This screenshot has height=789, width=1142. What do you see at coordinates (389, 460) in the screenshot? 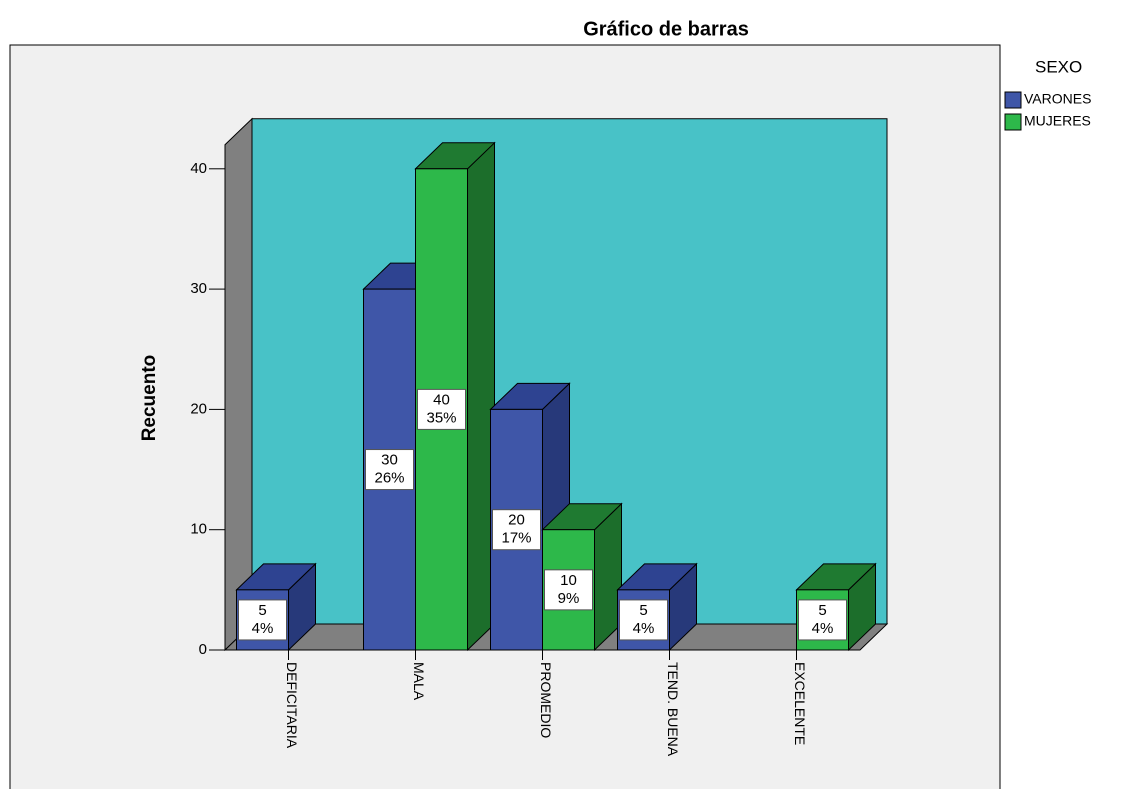
I see `value-label: 30` at bounding box center [389, 460].